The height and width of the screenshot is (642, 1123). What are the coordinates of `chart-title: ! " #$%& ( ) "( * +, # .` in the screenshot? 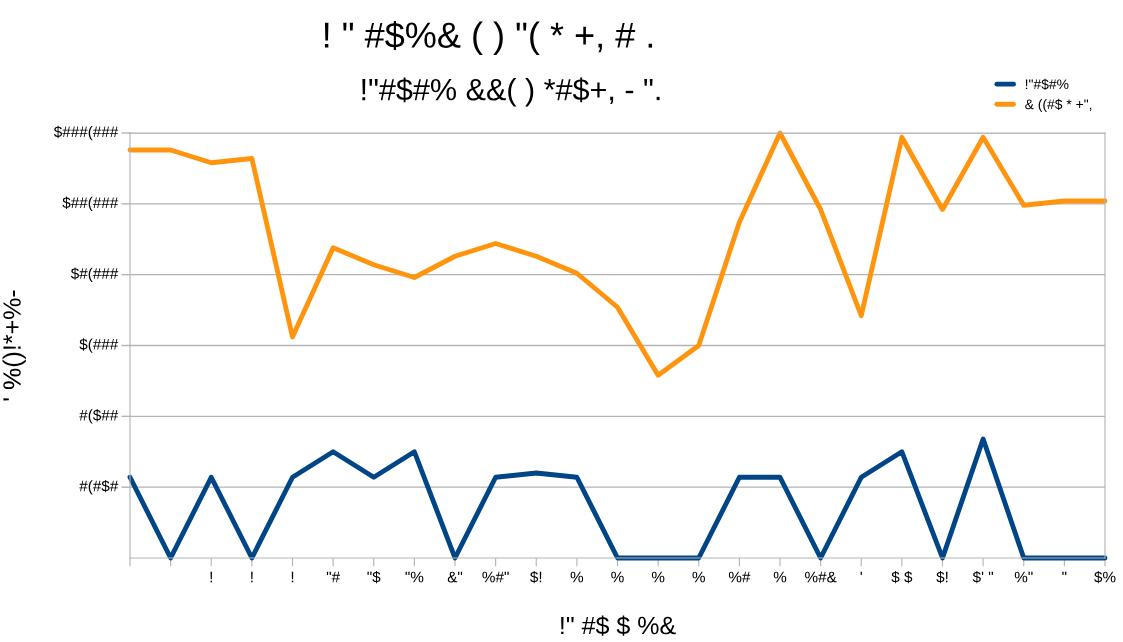 It's located at (488, 38).